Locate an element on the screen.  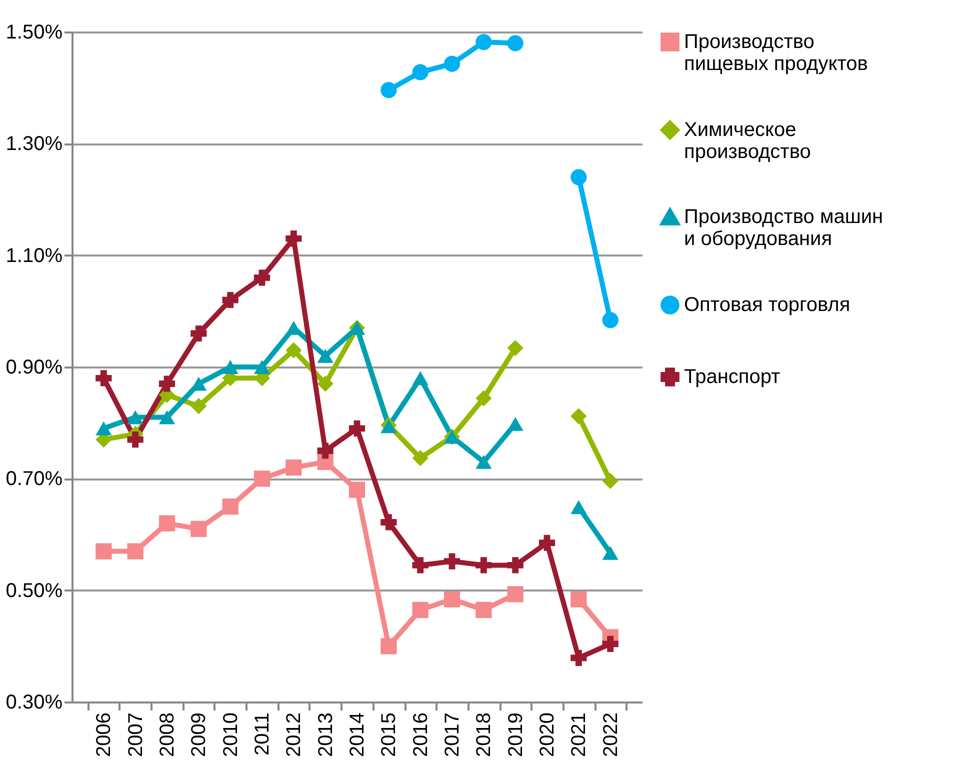
y-tick-label: 1.10% is located at coordinates (34, 255).